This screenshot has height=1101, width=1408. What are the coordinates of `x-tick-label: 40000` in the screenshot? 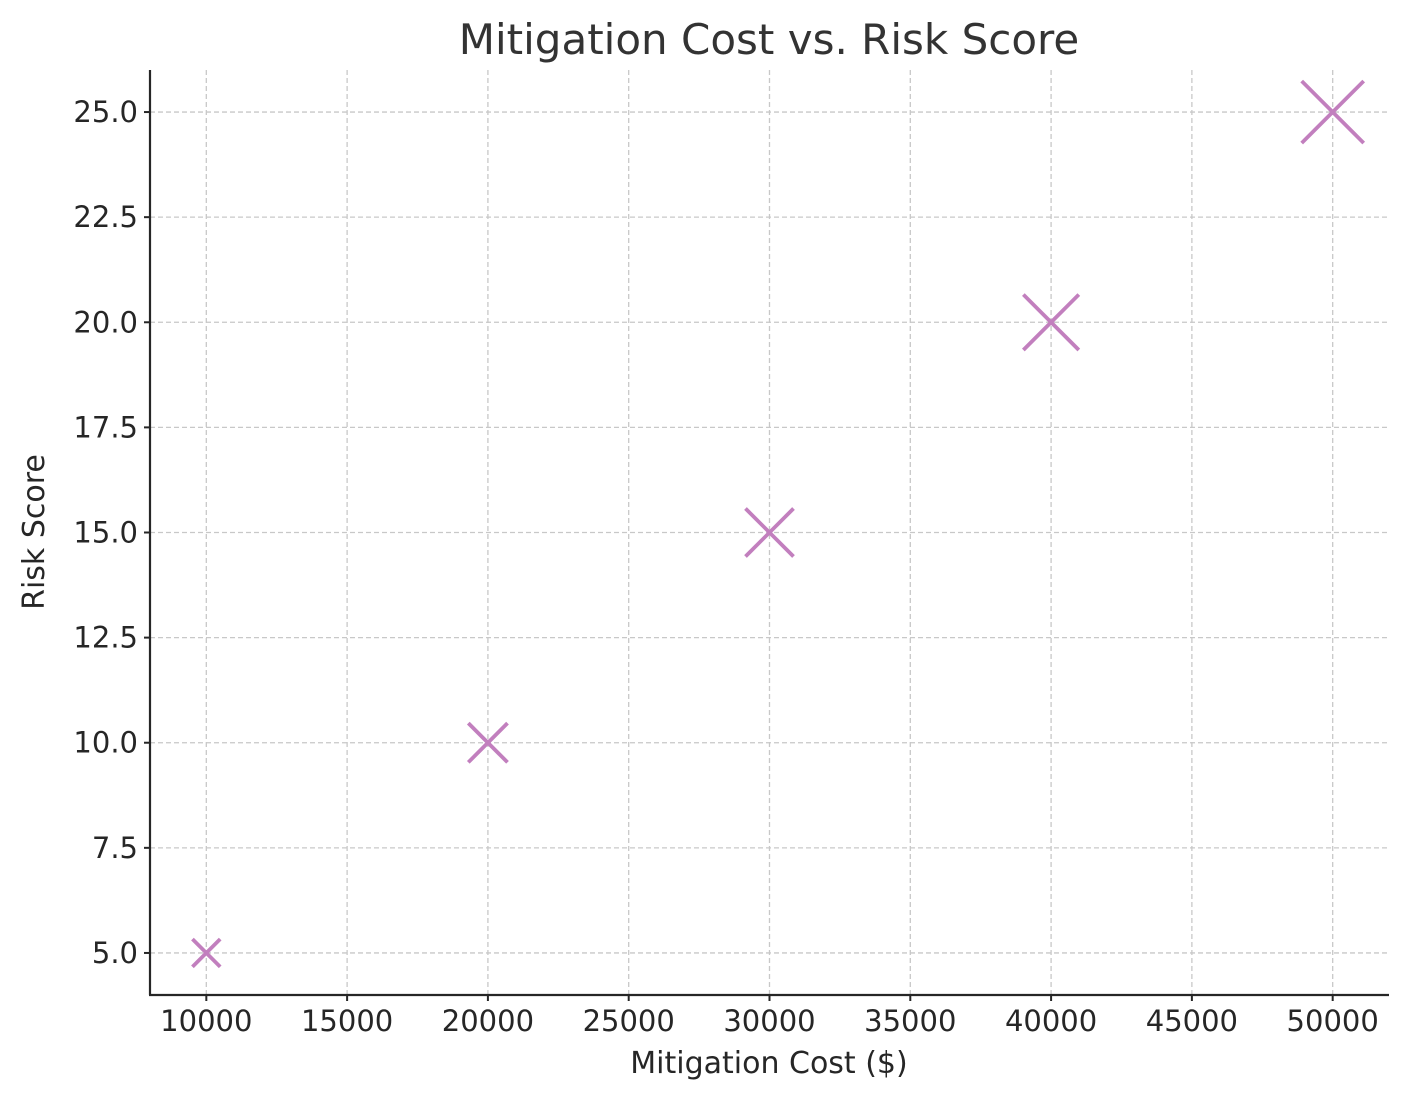 It's located at (1051, 1021).